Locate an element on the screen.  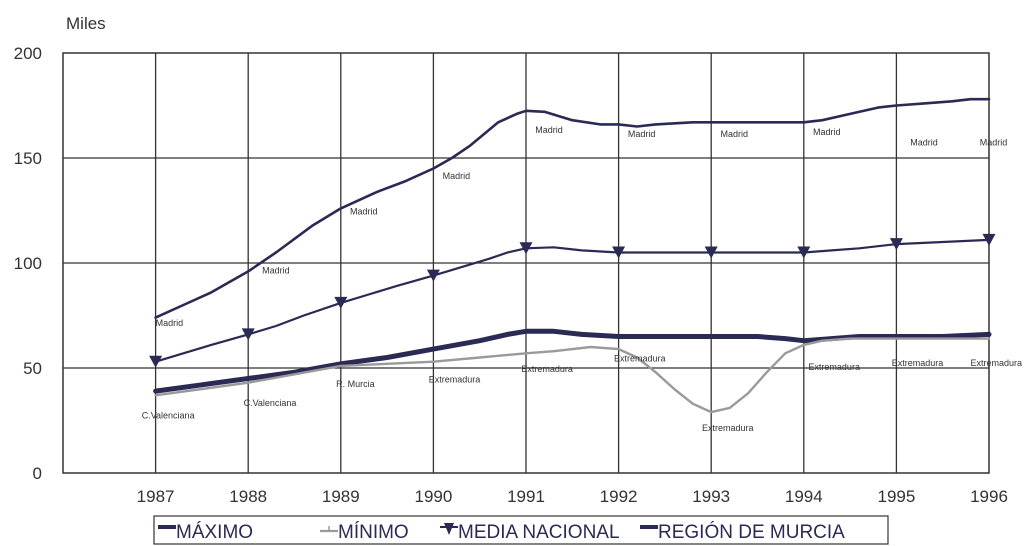
legend-item: REGIÓN DE MURCIA is located at coordinates (742, 532).